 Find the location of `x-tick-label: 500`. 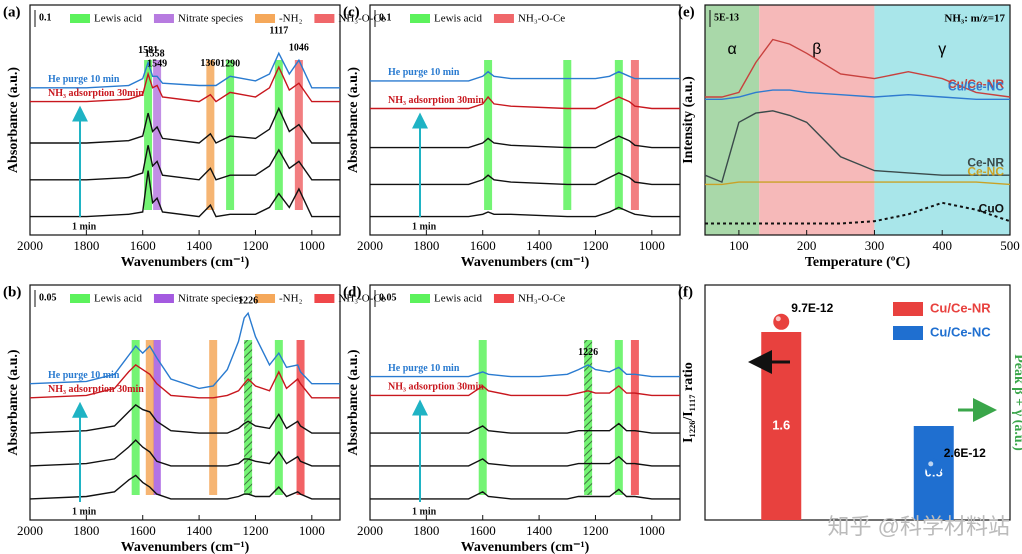

x-tick-label: 500 is located at coordinates (1010, 245).